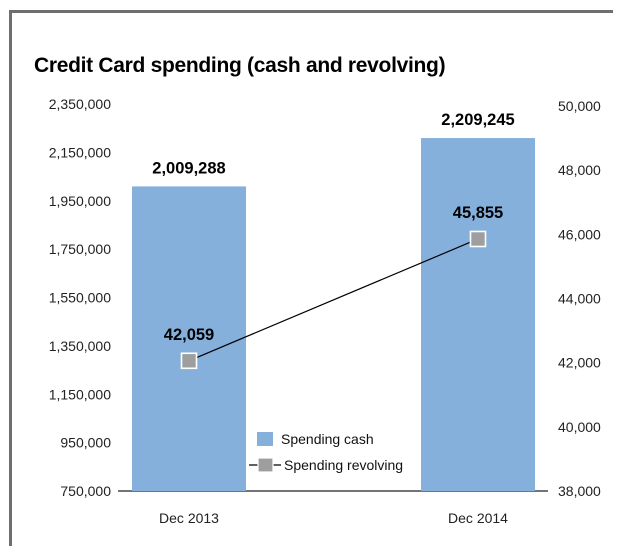 This screenshot has height=548, width=625. What do you see at coordinates (80, 346) in the screenshot?
I see `y-left-tick-label: 1,350,000` at bounding box center [80, 346].